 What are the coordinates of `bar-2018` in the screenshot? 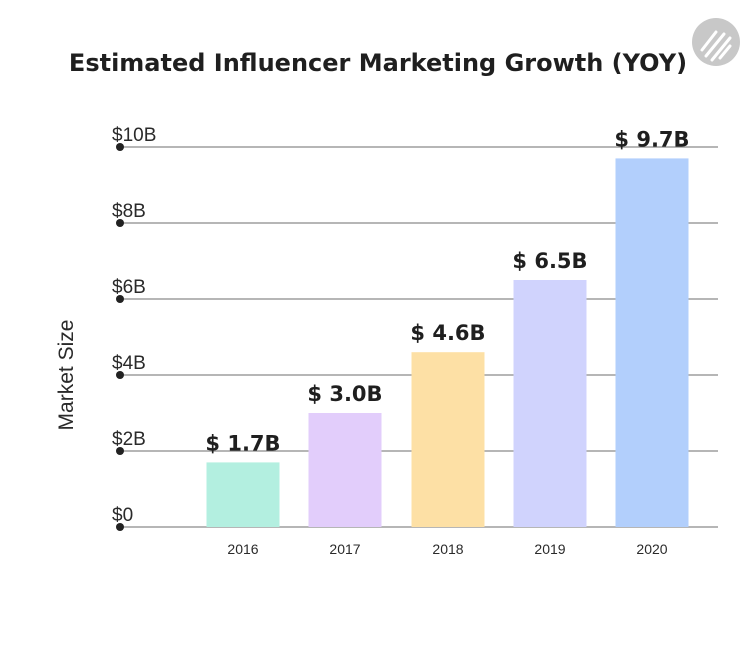 It's located at (448, 439).